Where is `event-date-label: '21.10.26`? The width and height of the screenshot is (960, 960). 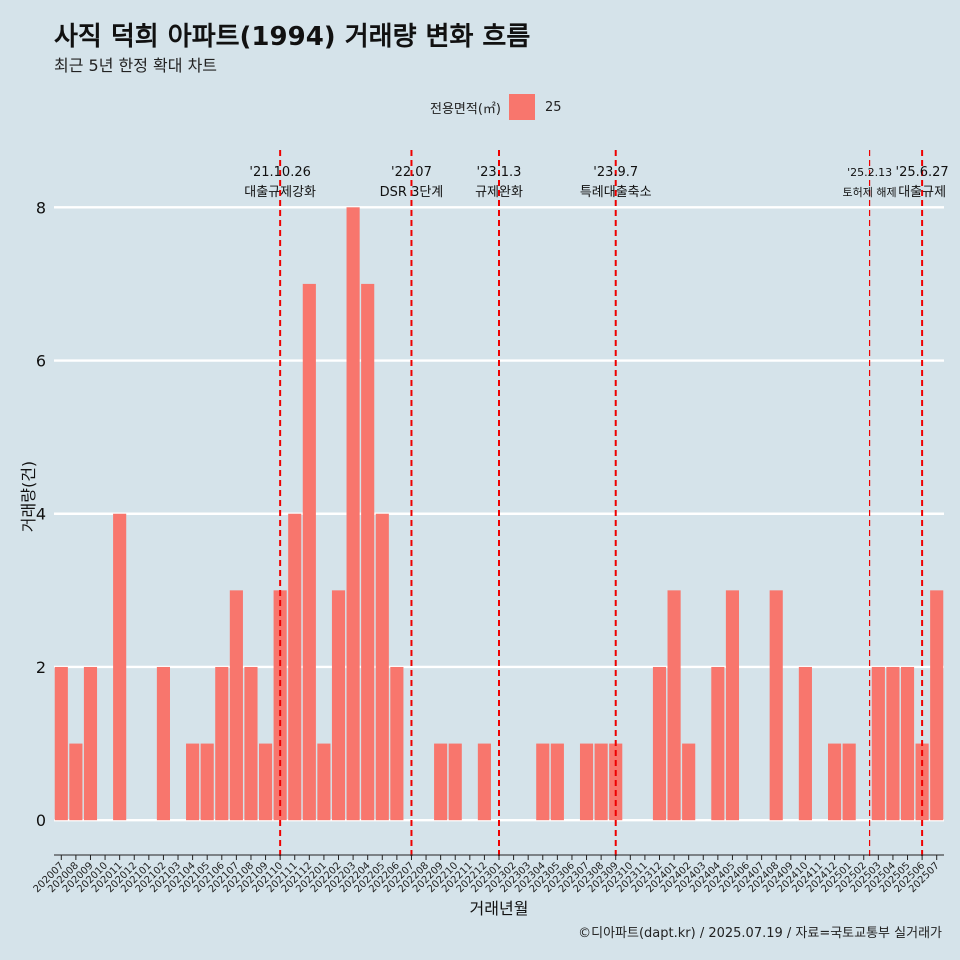 event-date-label: '21.10.26 is located at coordinates (279, 172).